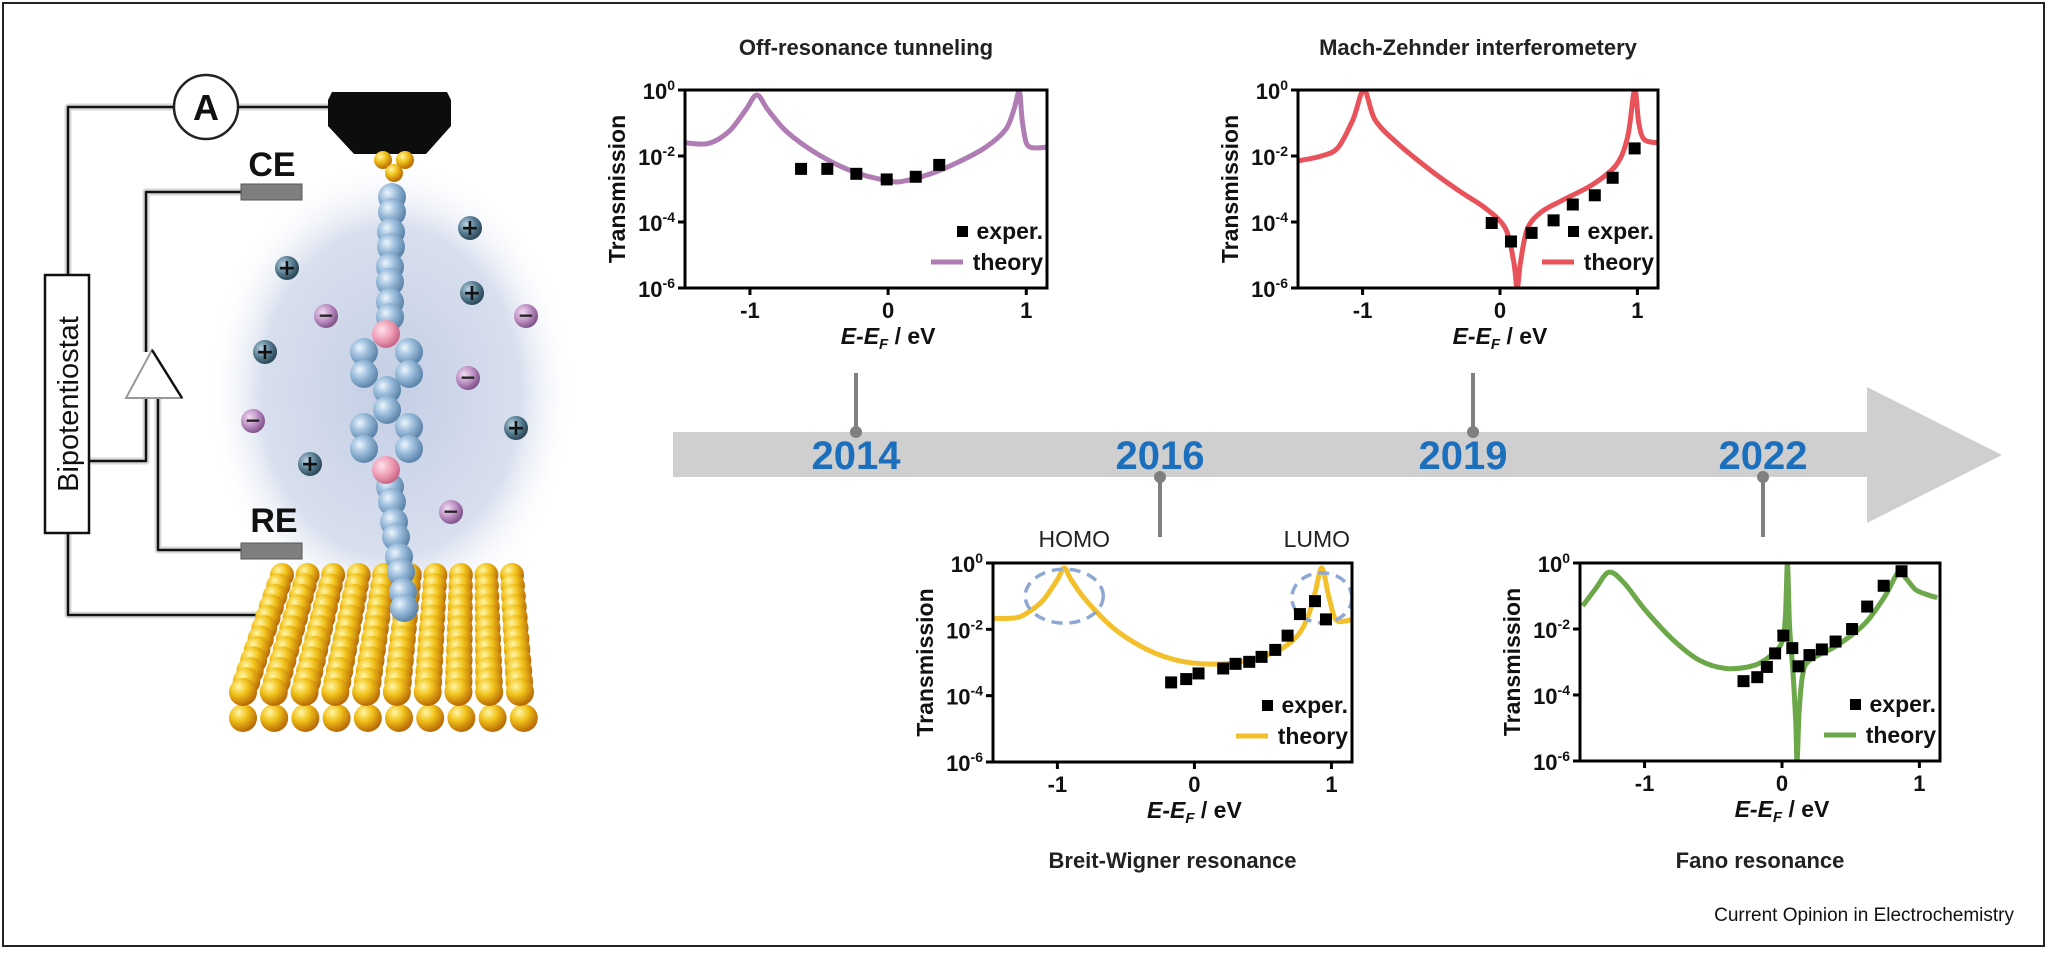 Image resolution: width=2048 pixels, height=953 pixels. I want to click on x-axis-unit: / eV, so click(912, 336).